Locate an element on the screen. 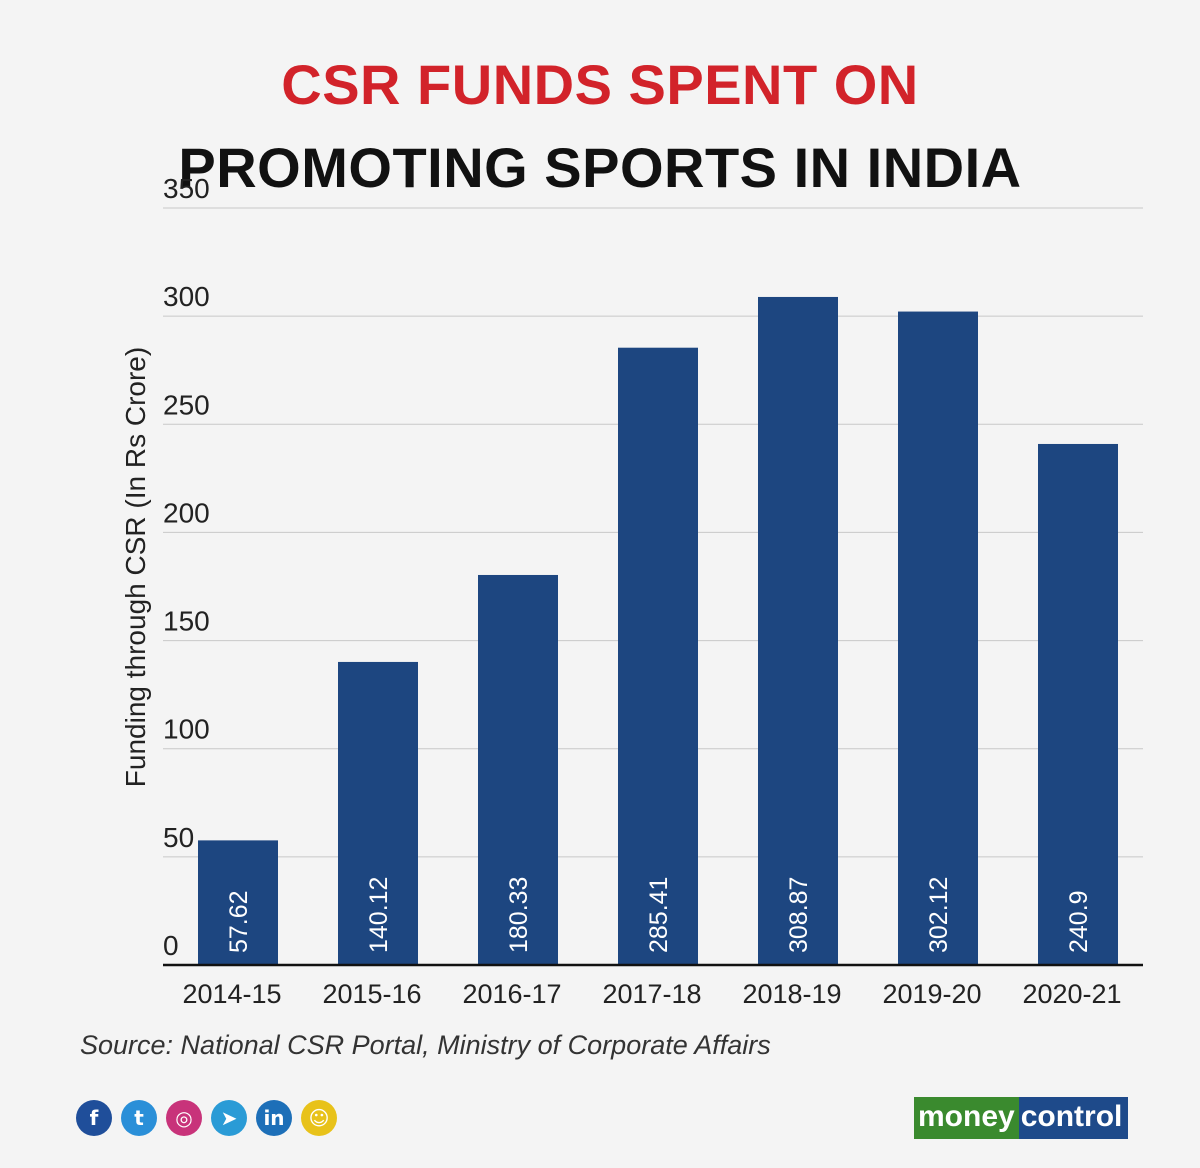  logo-part-money: money is located at coordinates (966, 1118).